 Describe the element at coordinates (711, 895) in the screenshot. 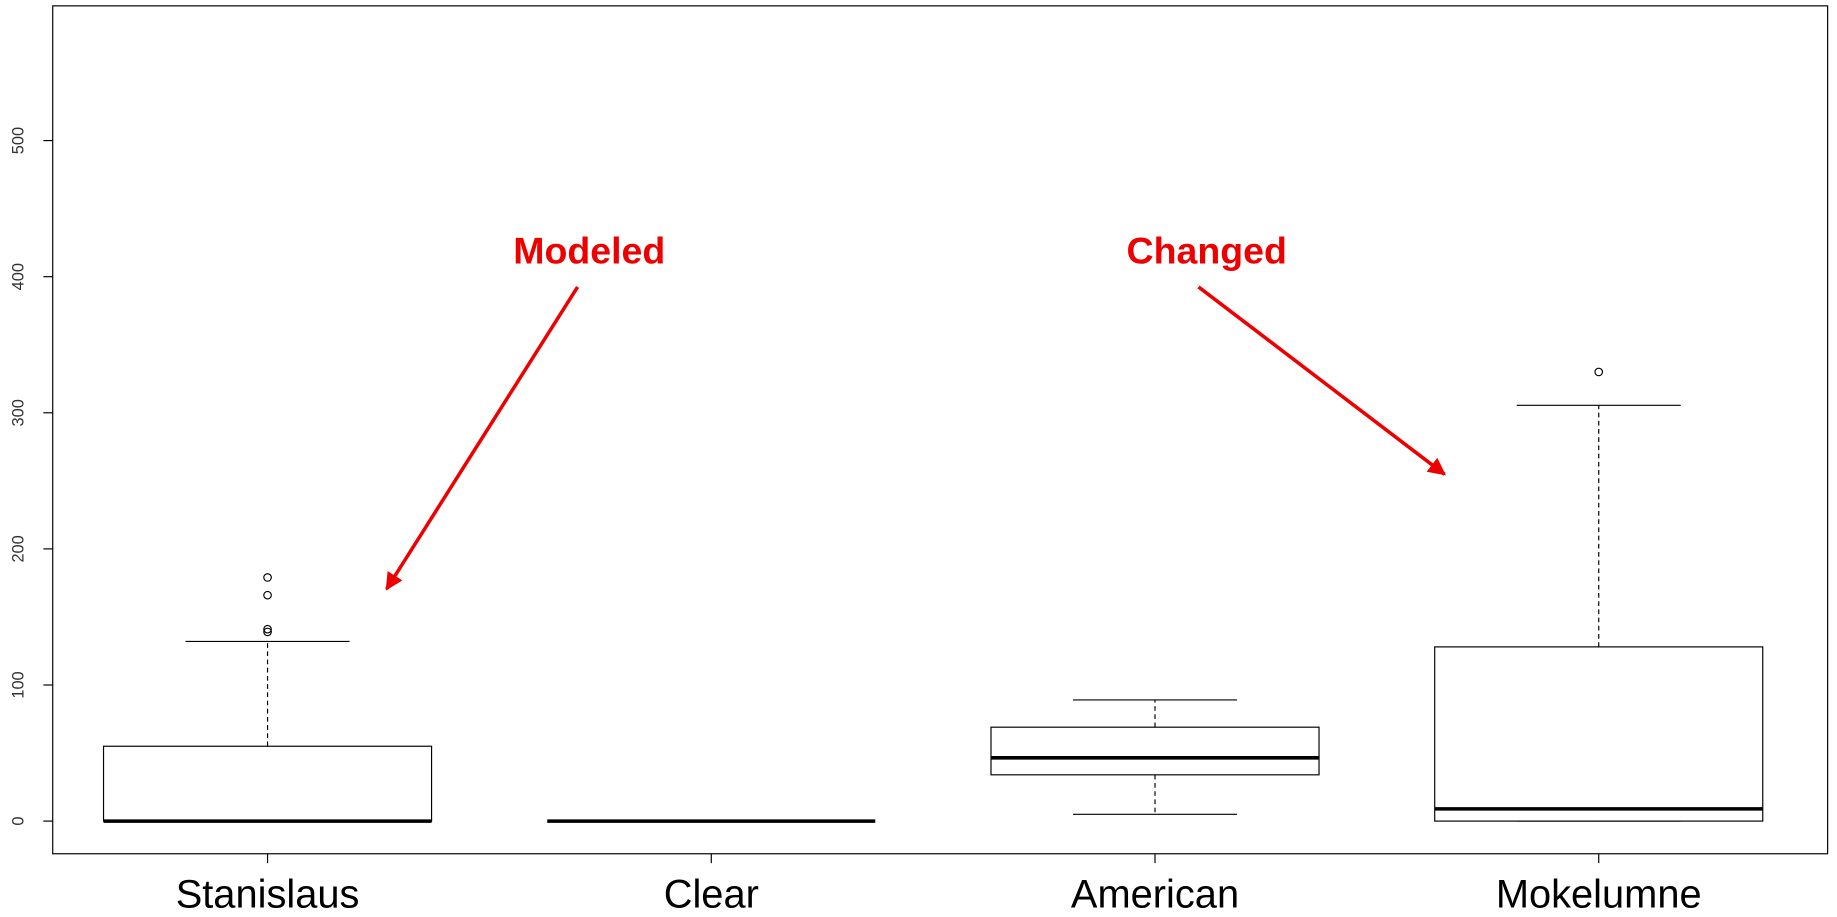

I see `x-tick-label: Clear` at that location.